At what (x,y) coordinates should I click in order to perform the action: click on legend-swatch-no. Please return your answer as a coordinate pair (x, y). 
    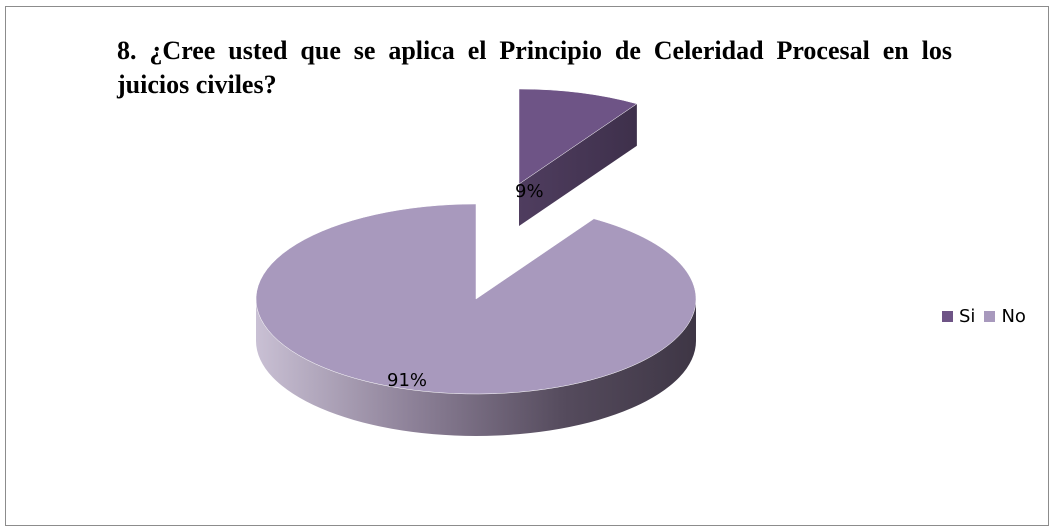
    Looking at the image, I should click on (990, 316).